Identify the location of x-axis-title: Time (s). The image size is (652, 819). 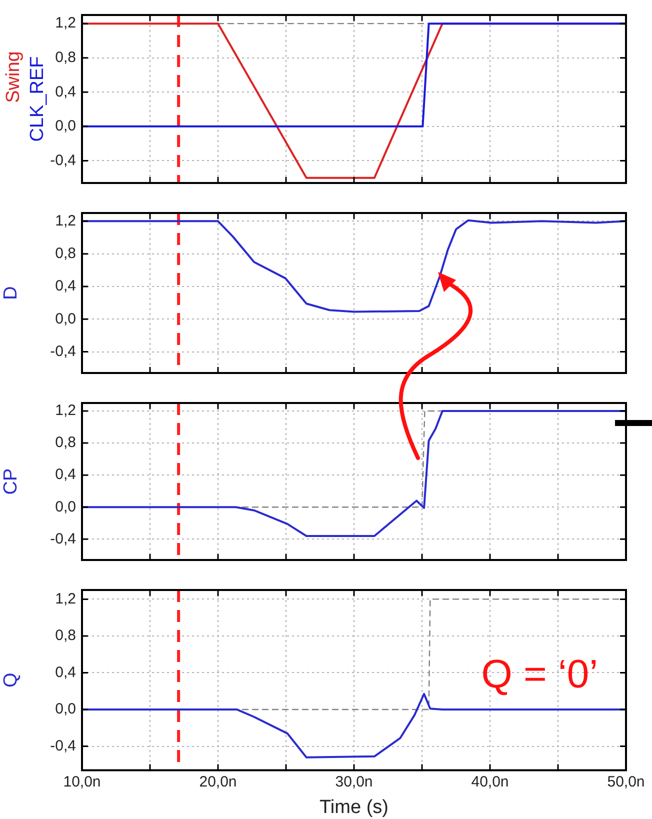
(354, 807).